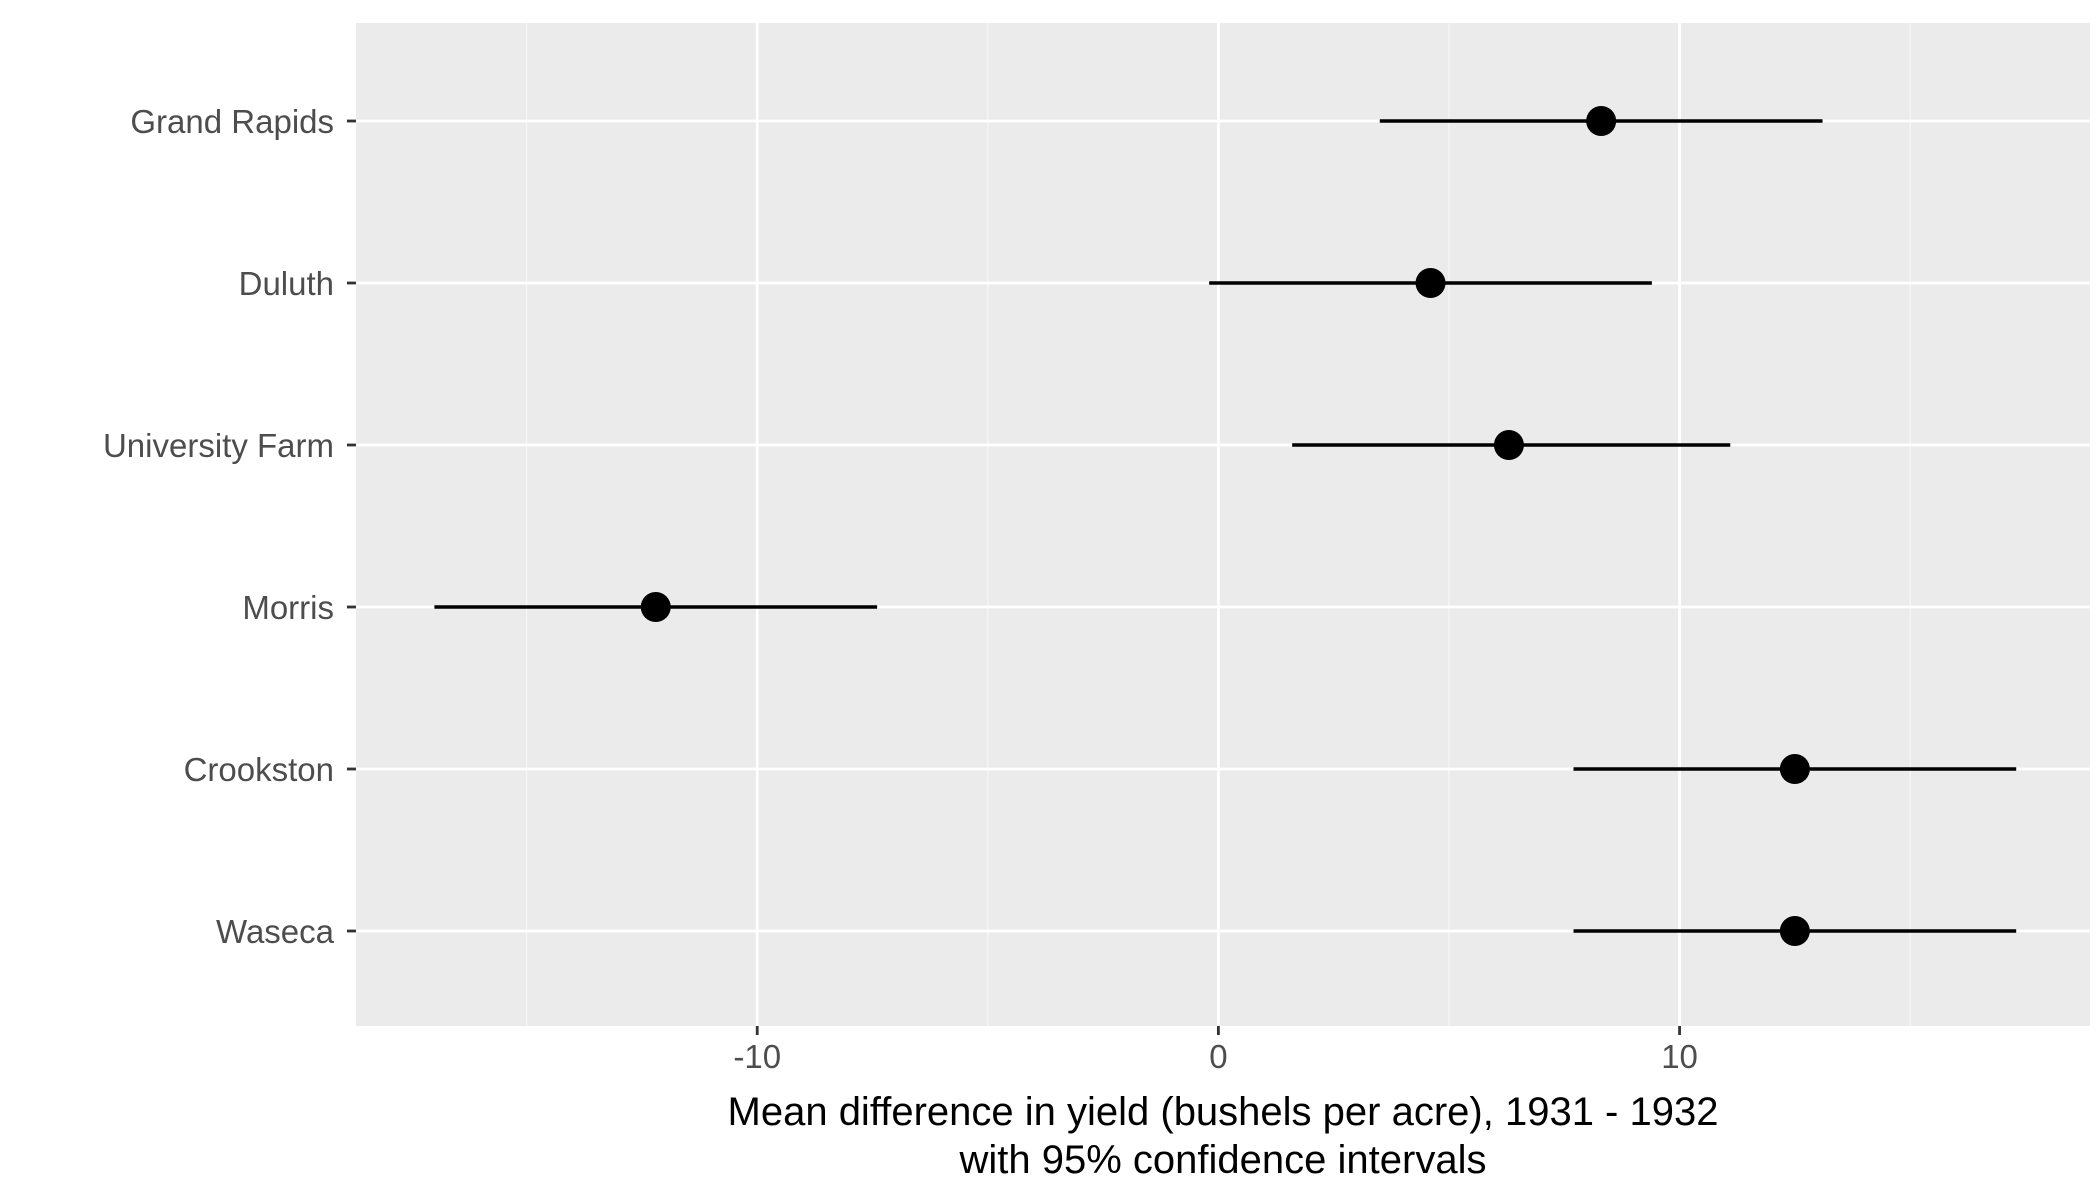 This screenshot has width=2100, height=1200. Describe the element at coordinates (259, 769) in the screenshot. I see `y-tick-label: Crookston` at that location.